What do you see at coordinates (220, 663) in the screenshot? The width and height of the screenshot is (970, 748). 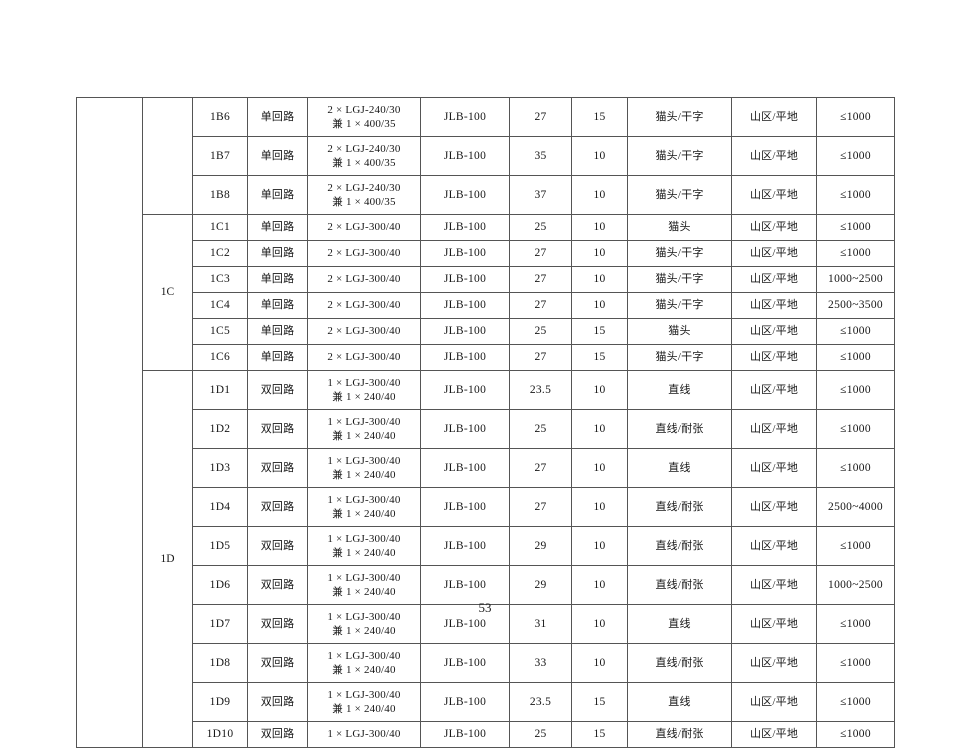 I see `code-cell: 1D8` at bounding box center [220, 663].